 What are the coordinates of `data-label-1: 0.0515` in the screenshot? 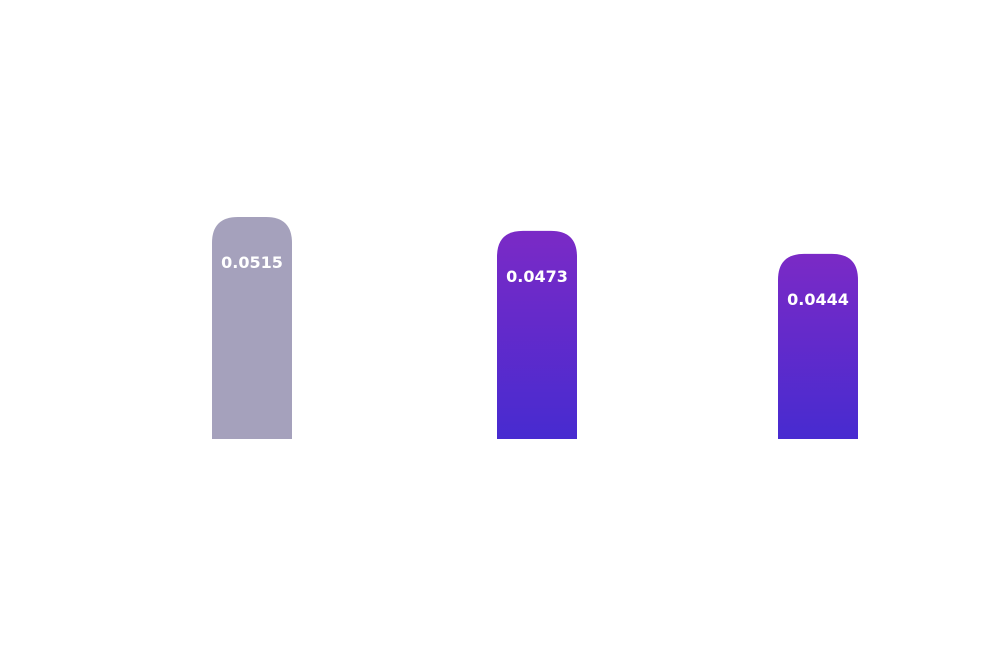 It's located at (252, 262).